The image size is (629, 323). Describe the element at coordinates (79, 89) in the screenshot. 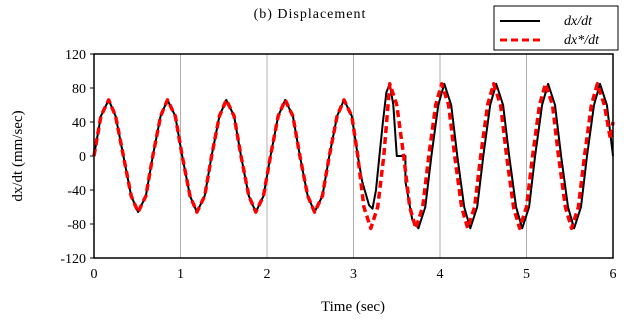

I see `y-tick-label: 80` at that location.